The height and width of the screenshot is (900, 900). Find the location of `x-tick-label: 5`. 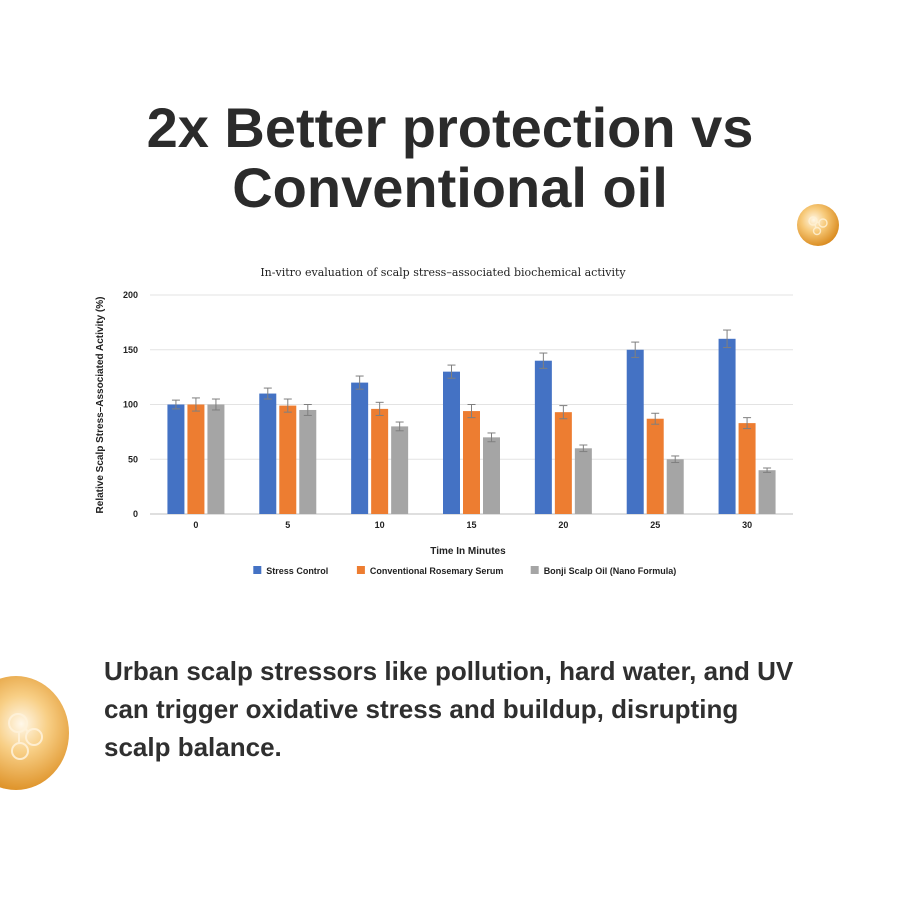

x-tick-label: 5 is located at coordinates (287, 525).